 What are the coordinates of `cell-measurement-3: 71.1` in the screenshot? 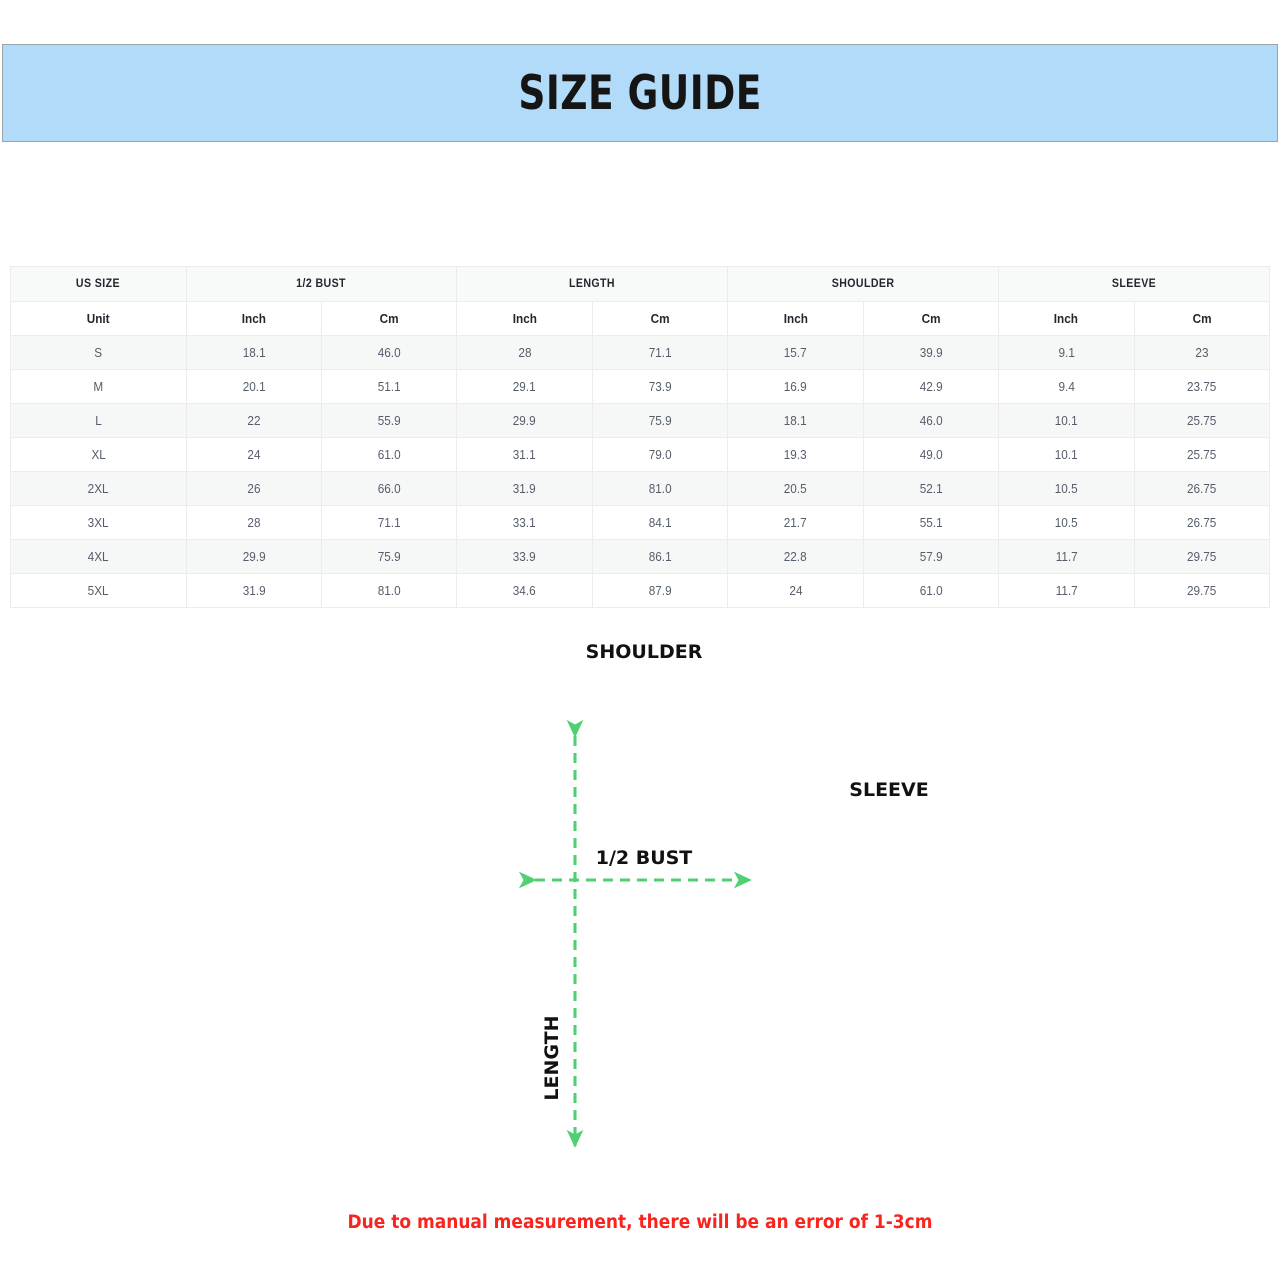 It's located at (660, 352).